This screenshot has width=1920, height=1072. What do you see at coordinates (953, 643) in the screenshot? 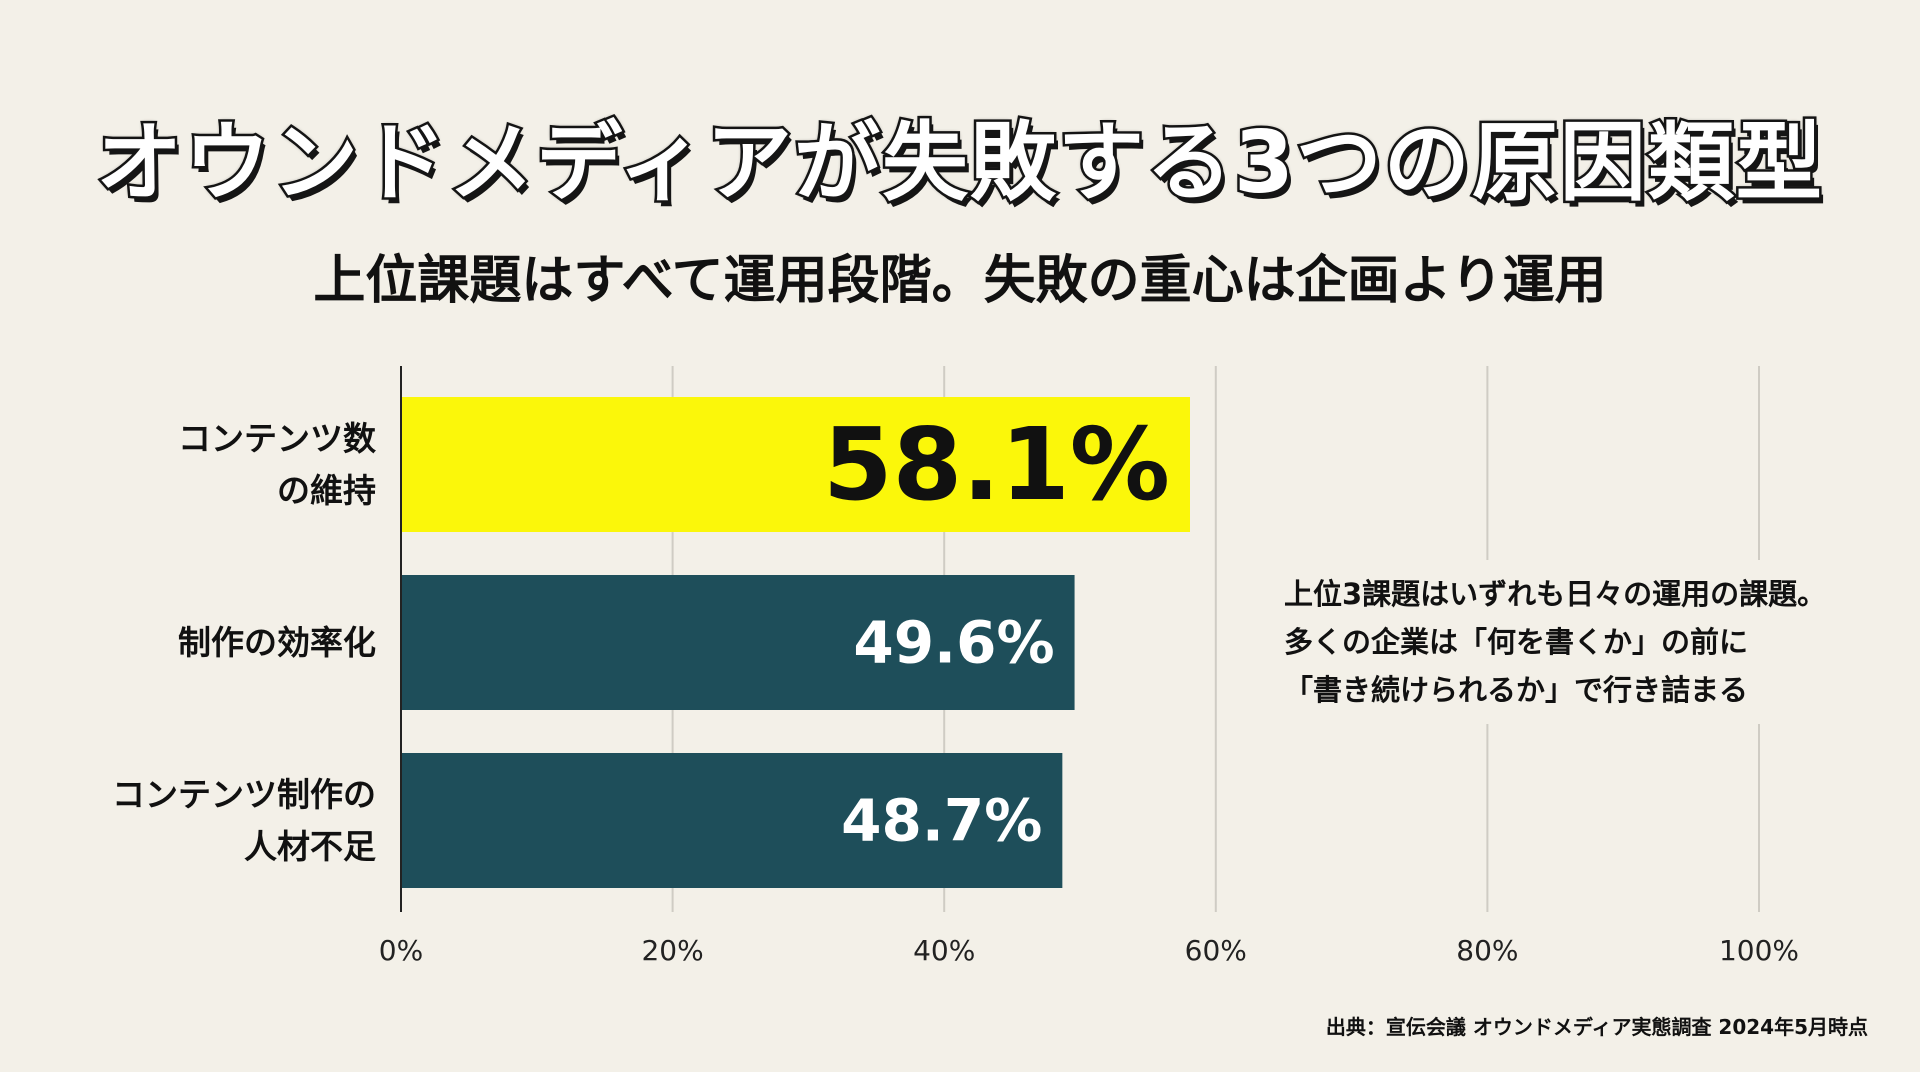
I see `bar-value-label: 49.6%` at bounding box center [953, 643].